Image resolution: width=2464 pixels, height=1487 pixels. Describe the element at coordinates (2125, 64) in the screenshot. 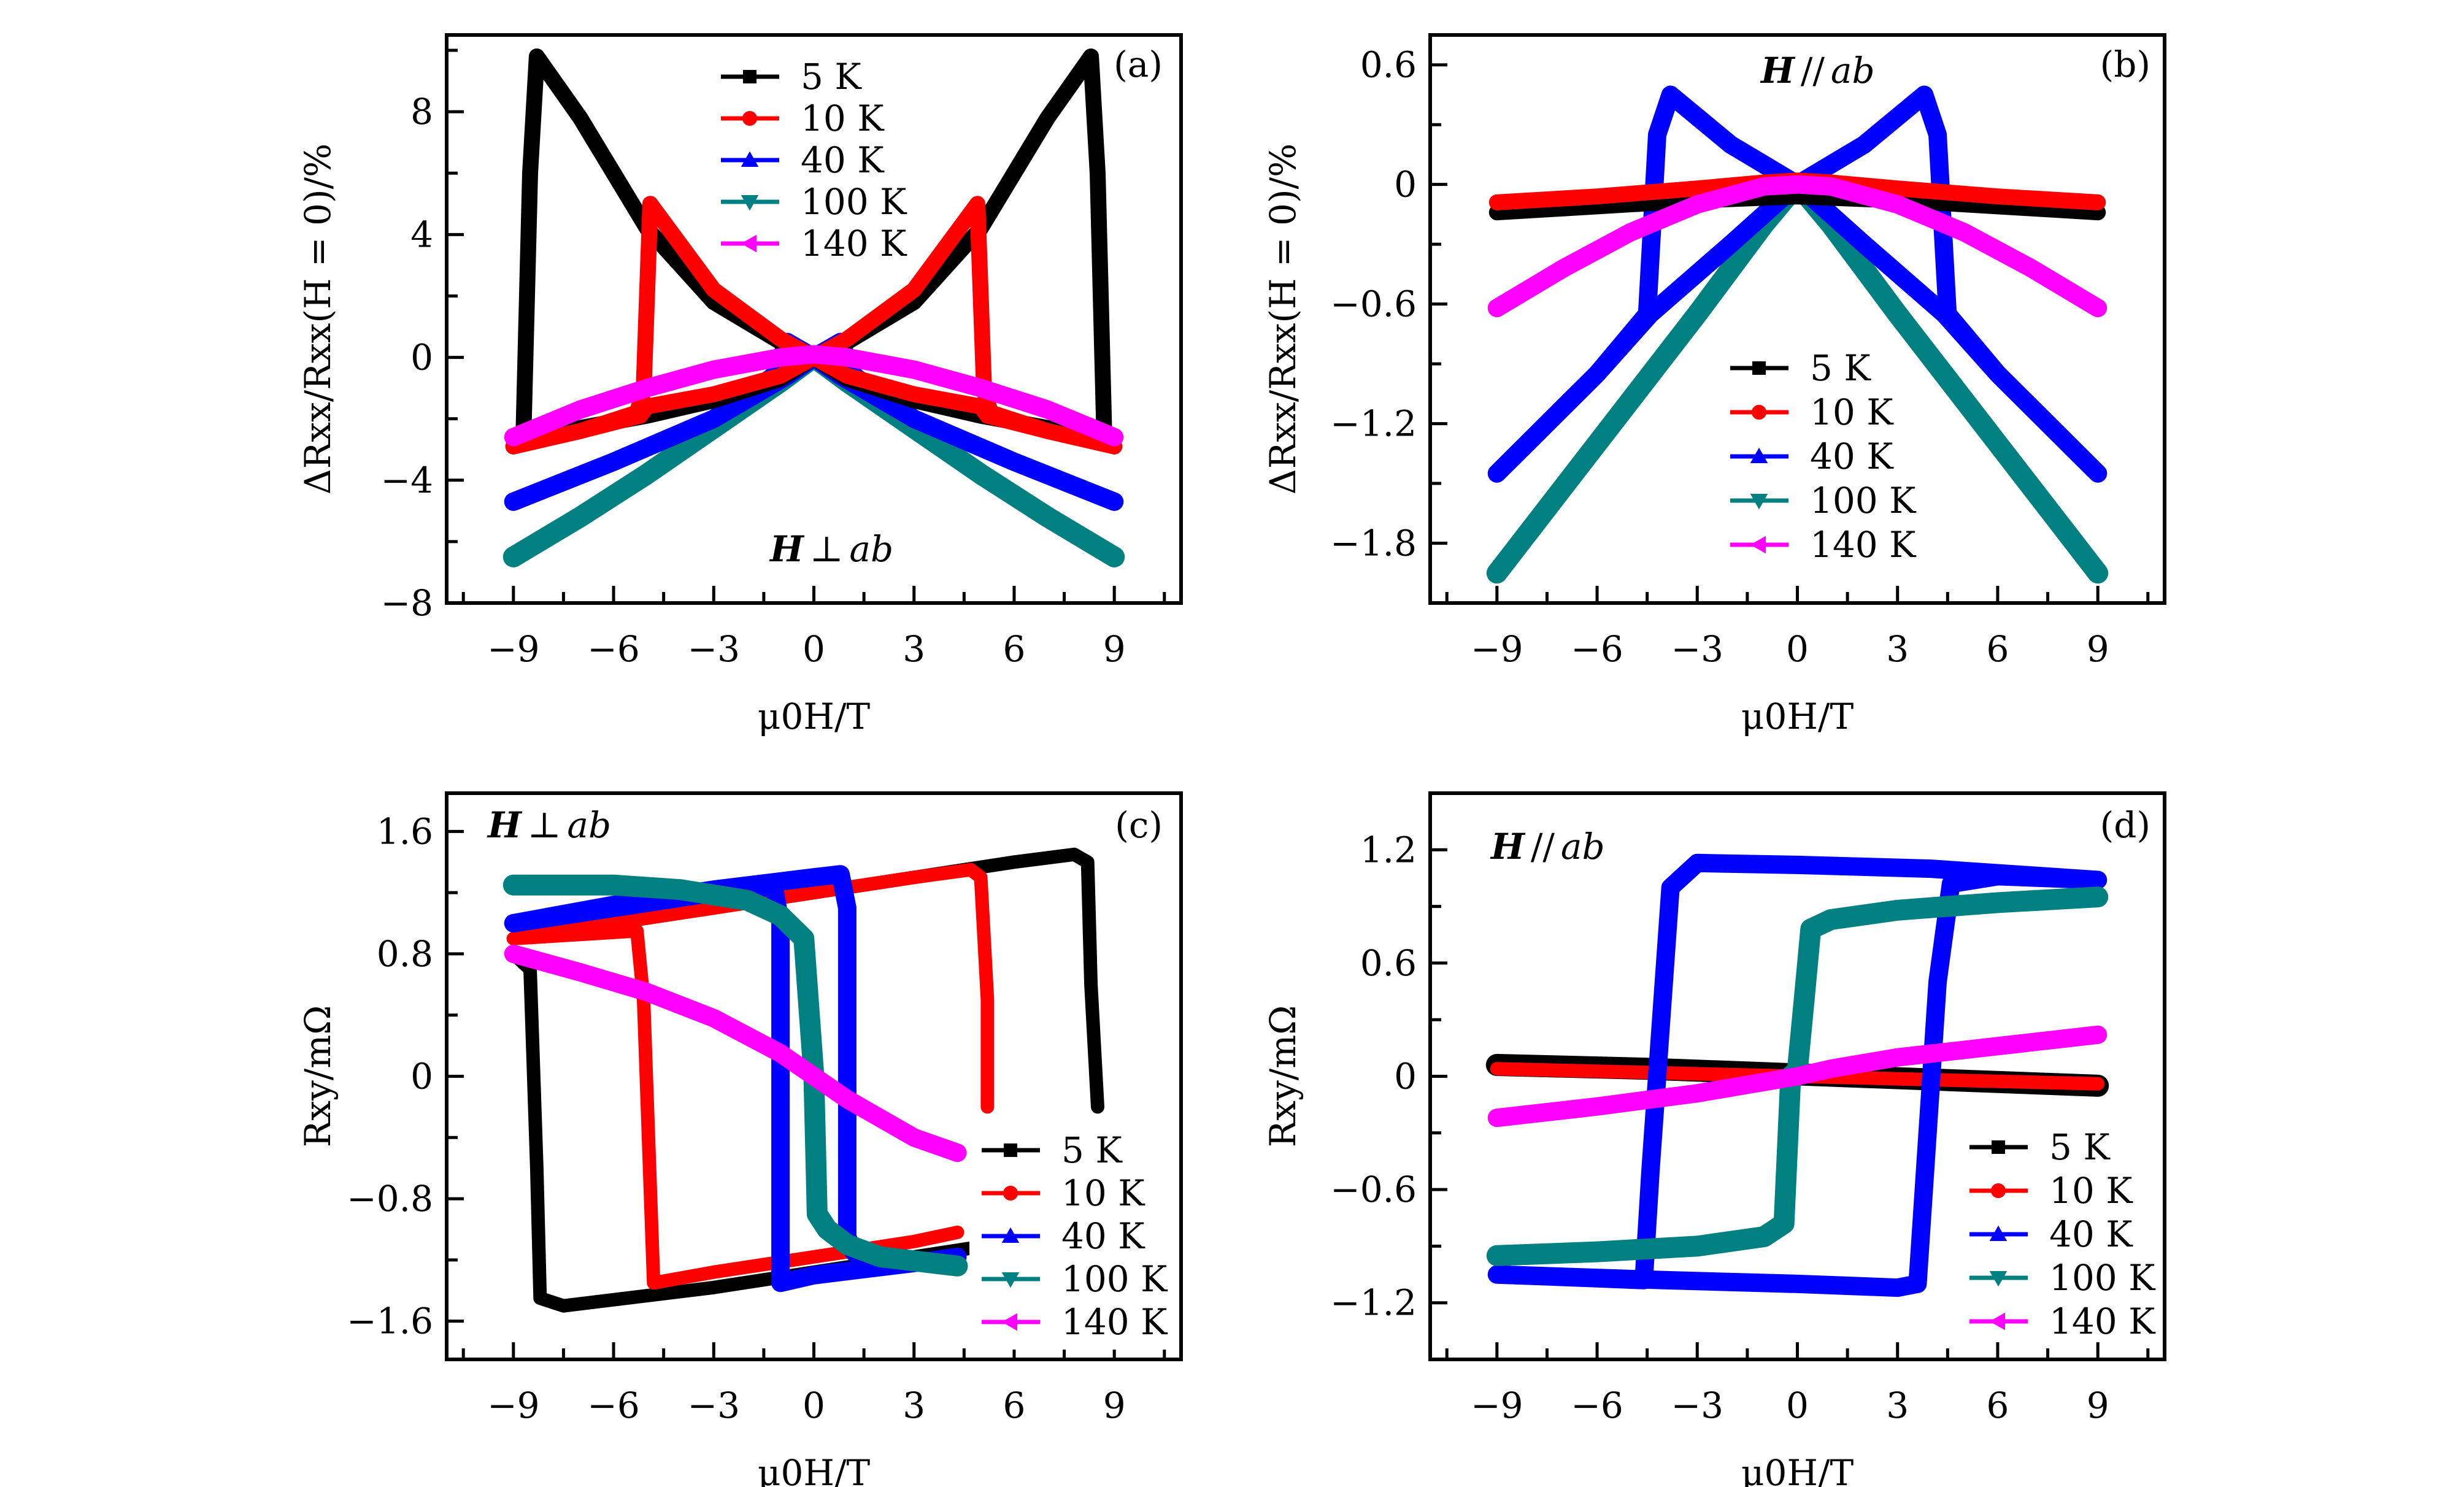

I see `panel-label: (b)` at that location.